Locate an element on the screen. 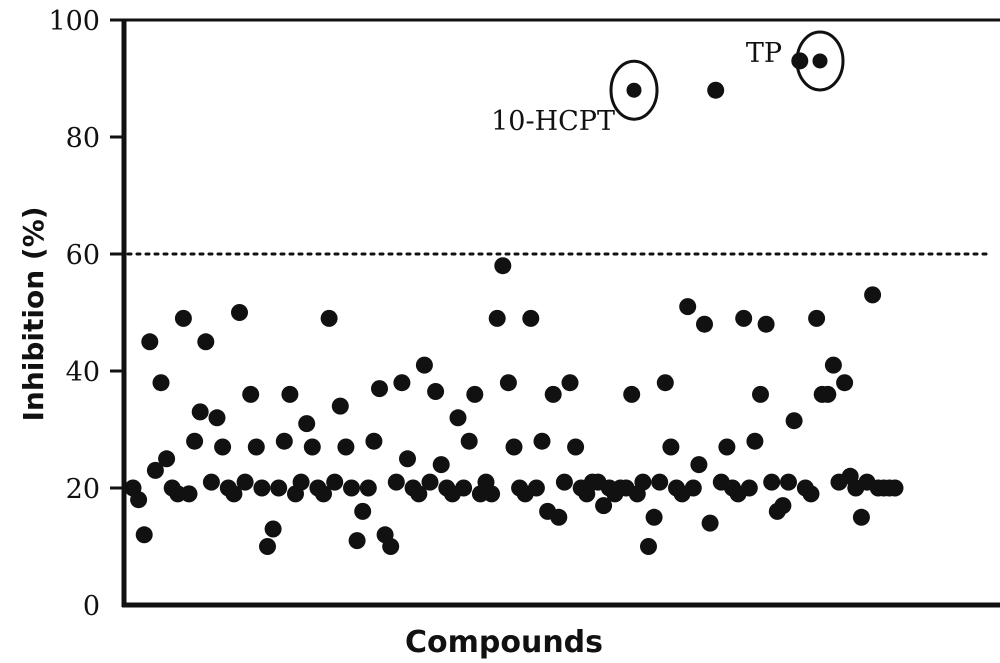  highlight-label-10-hcpt: 10-HCPT is located at coordinates (553, 121).